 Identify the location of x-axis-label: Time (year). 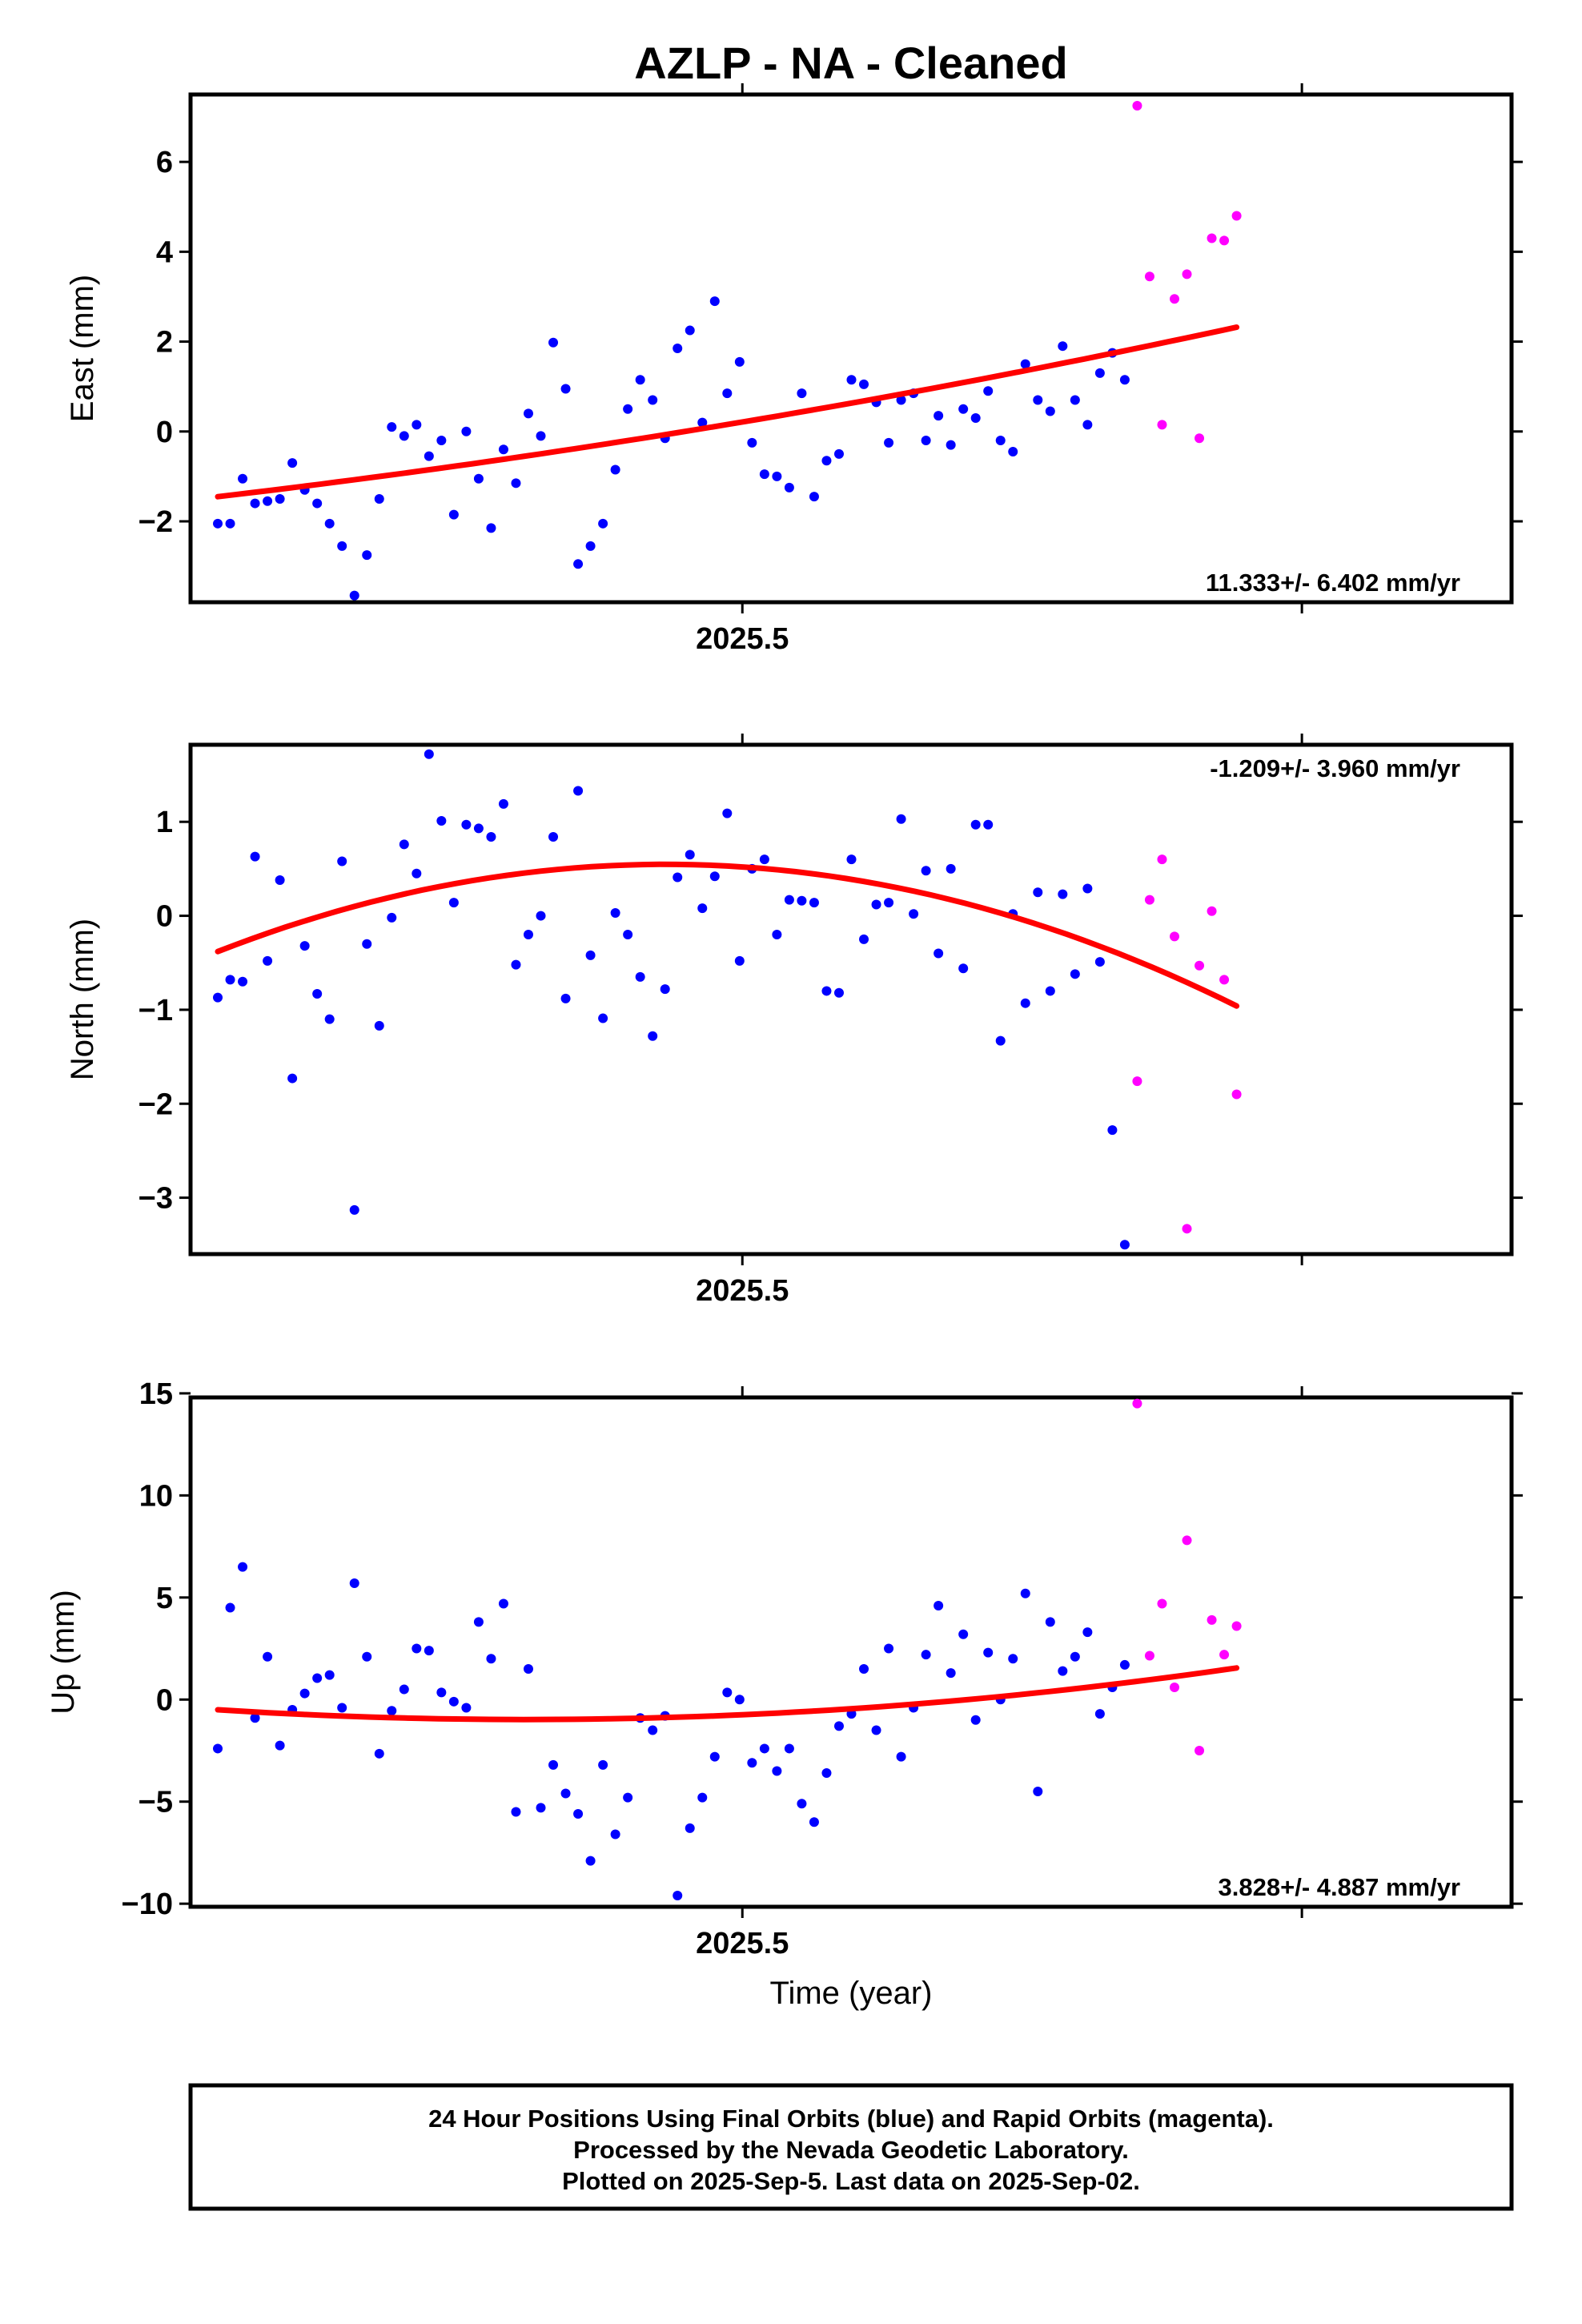
(851, 1994).